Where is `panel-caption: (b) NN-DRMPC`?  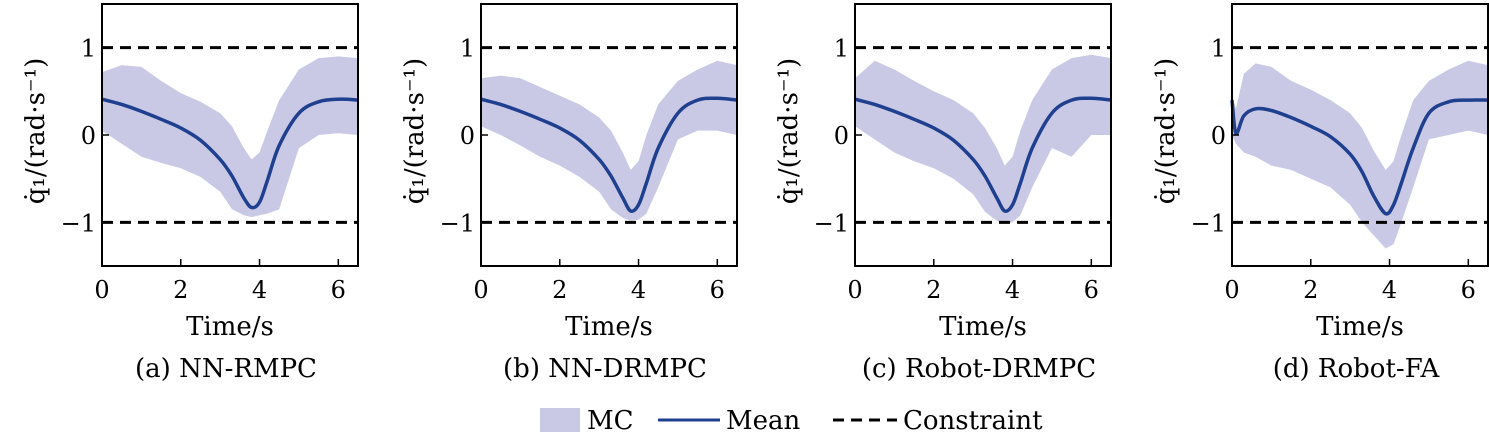
panel-caption: (b) NN-DRMPC is located at coordinates (605, 369).